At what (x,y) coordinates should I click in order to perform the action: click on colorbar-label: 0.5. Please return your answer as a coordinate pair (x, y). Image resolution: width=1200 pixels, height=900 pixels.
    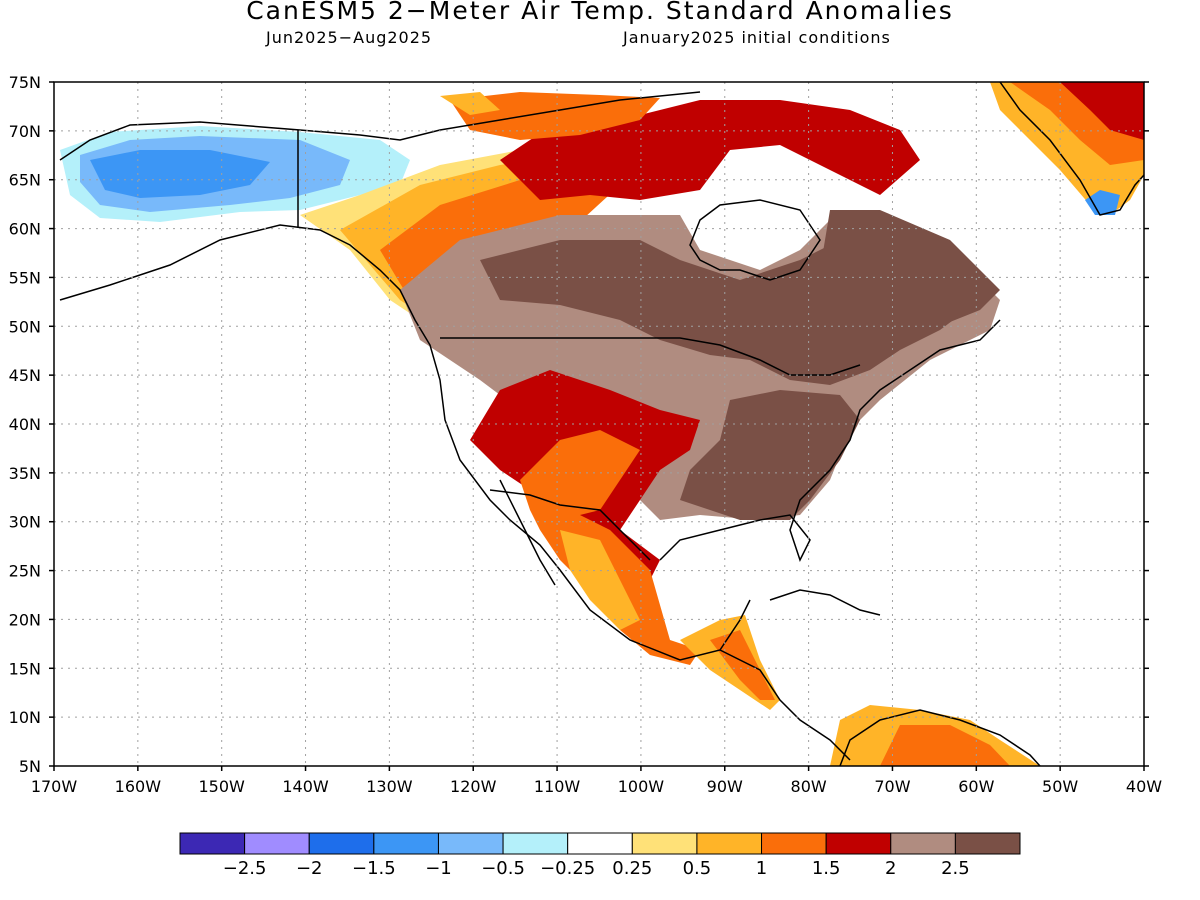
    Looking at the image, I should click on (697, 868).